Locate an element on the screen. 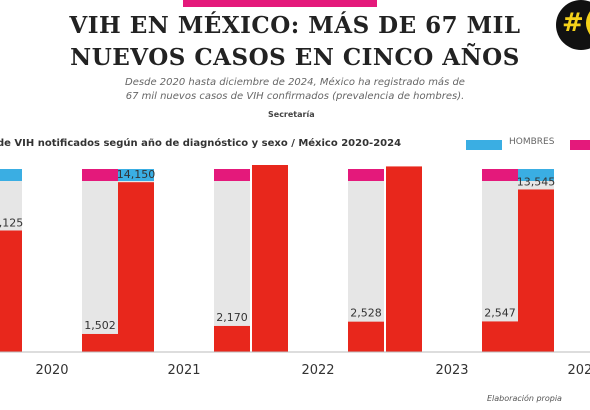  bar-hombres-2022 is located at coordinates (270, 258).